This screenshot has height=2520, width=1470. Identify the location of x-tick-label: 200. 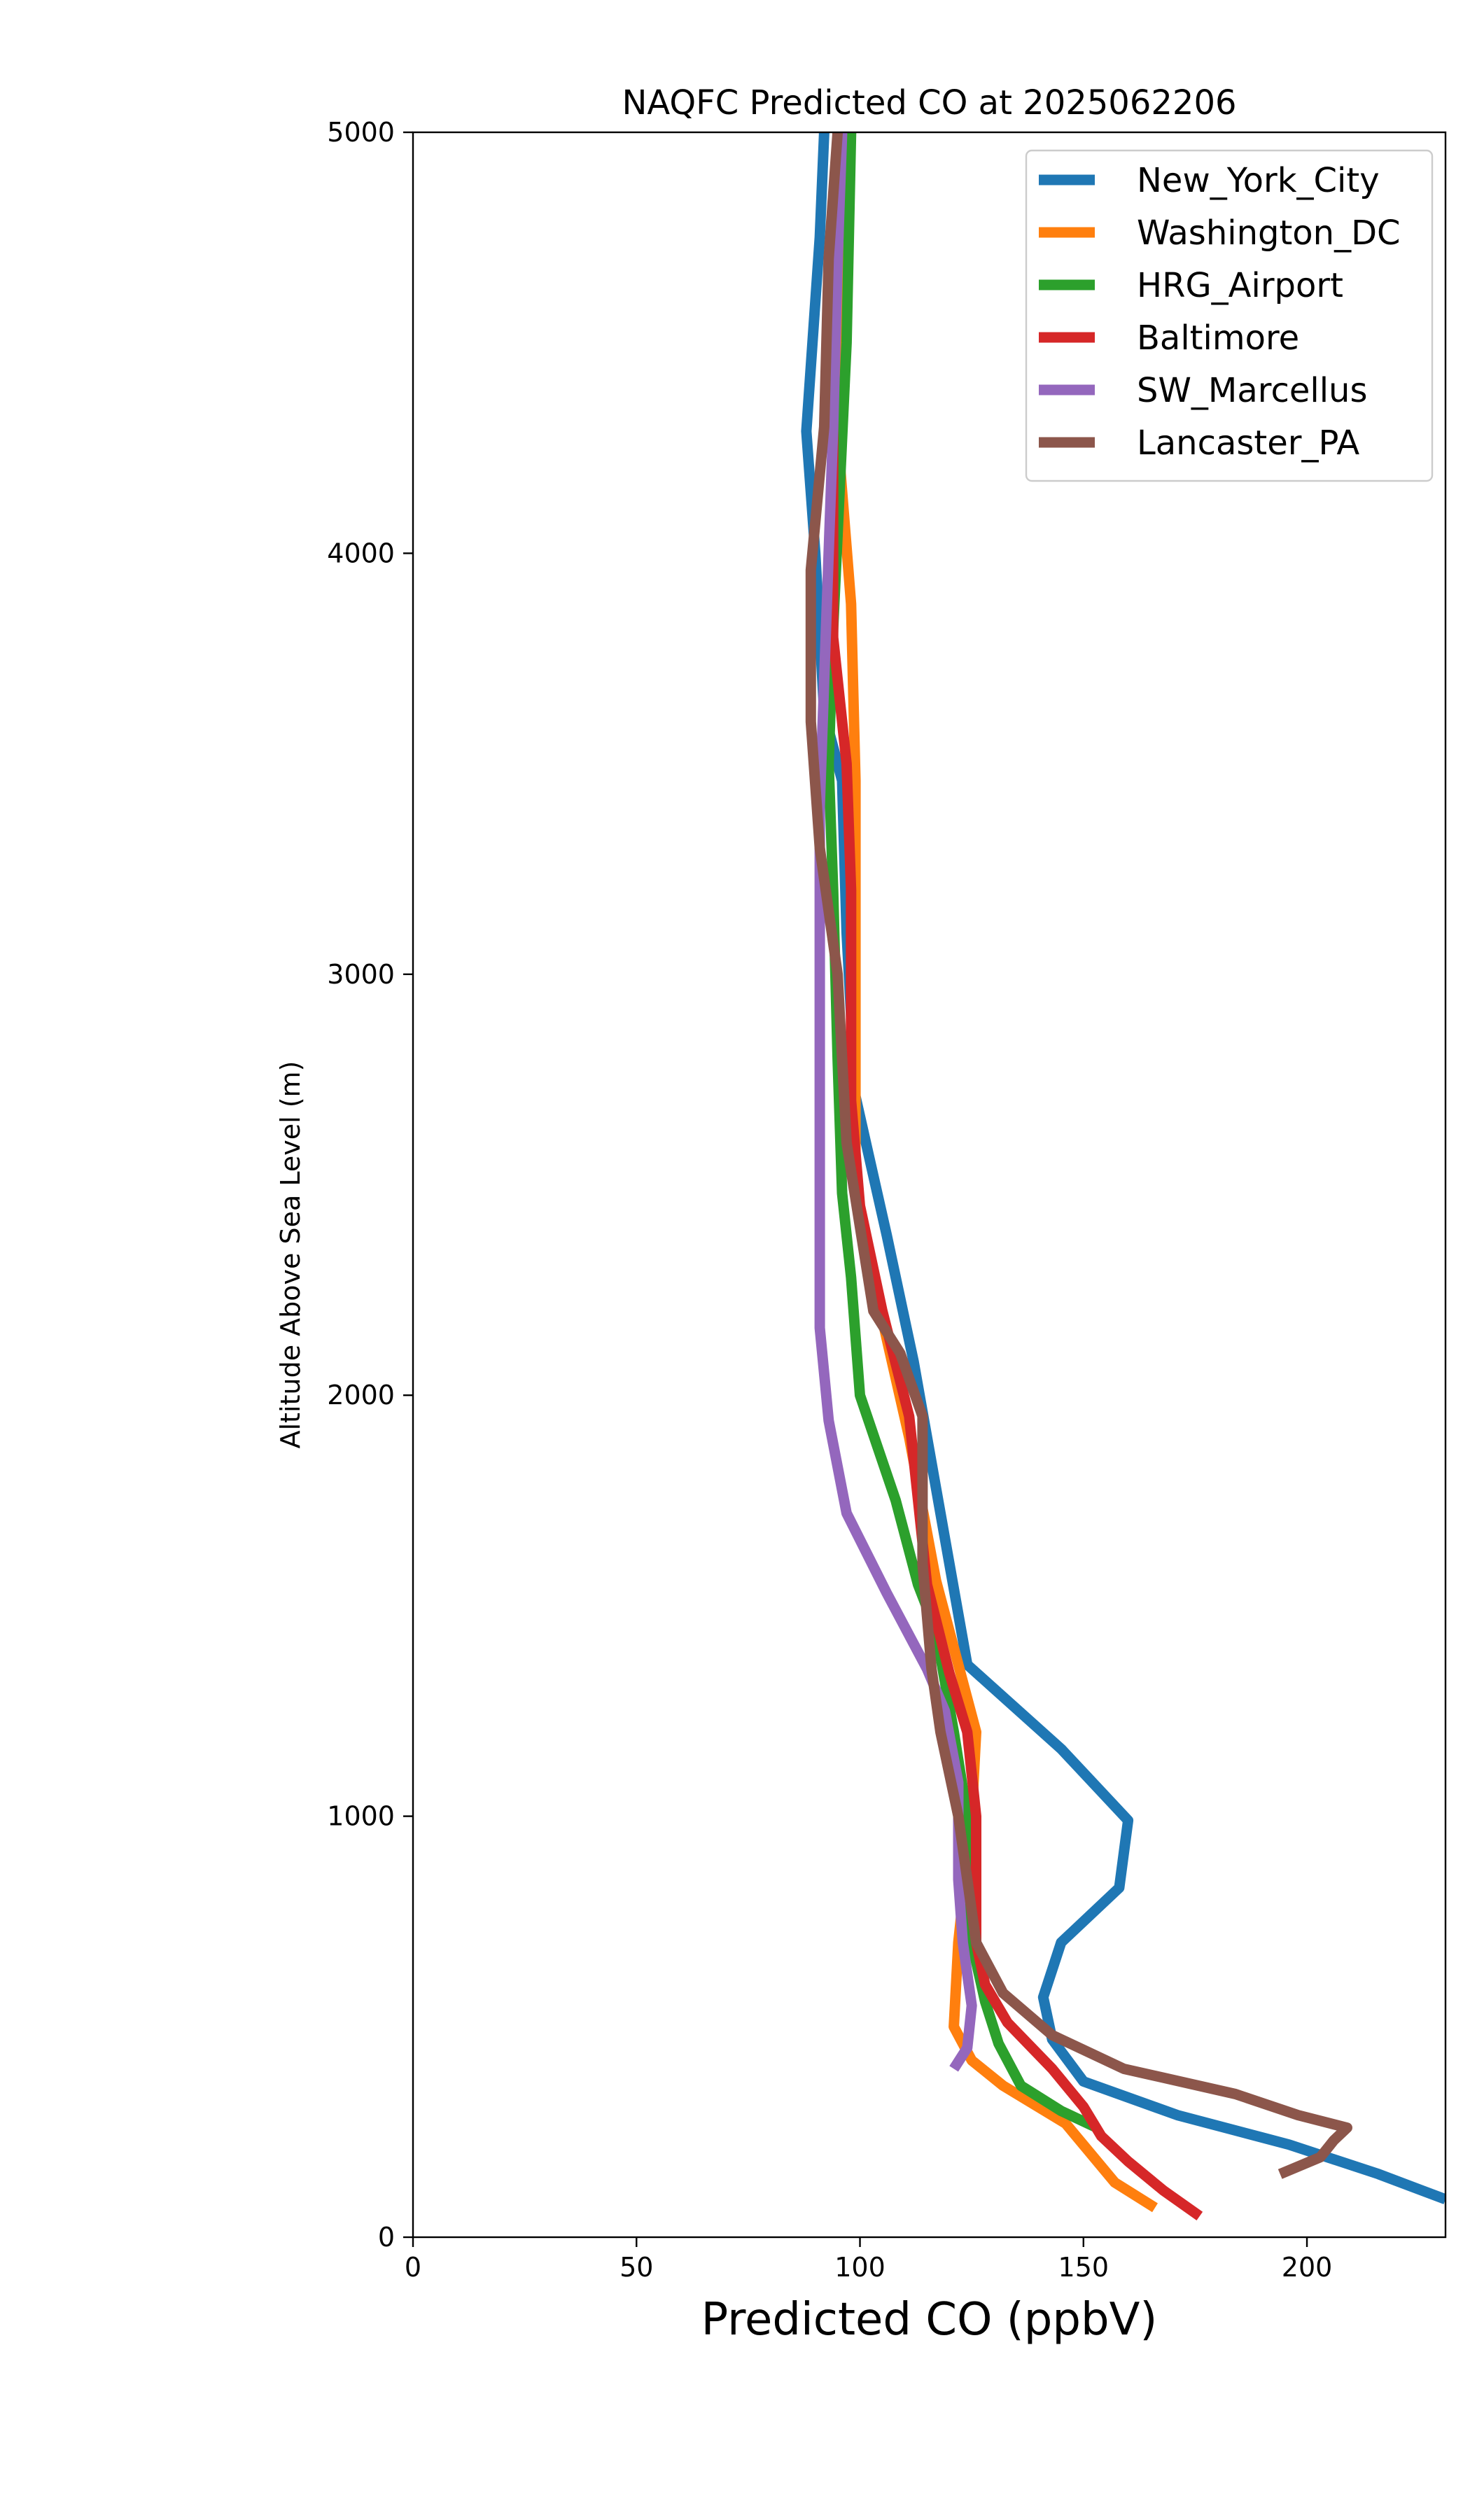
(1307, 2267).